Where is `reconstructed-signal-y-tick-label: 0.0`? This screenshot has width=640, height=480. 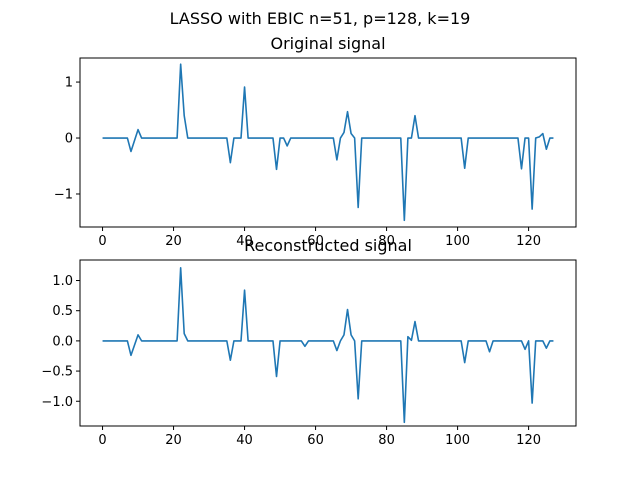 reconstructed-signal-y-tick-label: 0.0 is located at coordinates (62, 341).